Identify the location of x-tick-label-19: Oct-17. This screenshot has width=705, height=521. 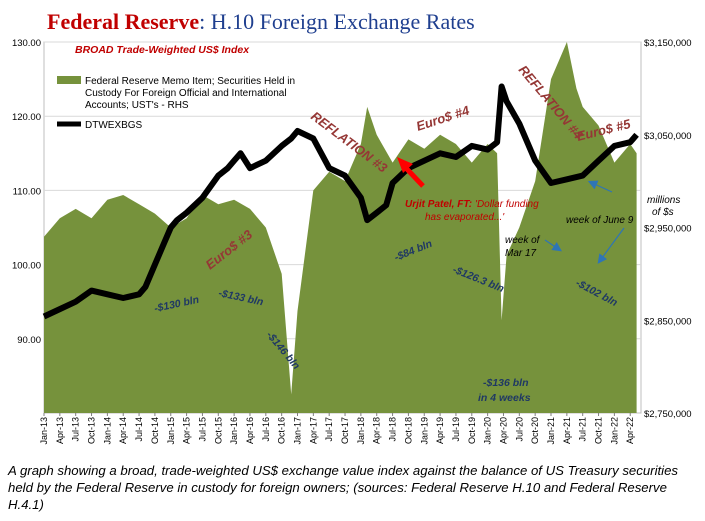
(345, 430).